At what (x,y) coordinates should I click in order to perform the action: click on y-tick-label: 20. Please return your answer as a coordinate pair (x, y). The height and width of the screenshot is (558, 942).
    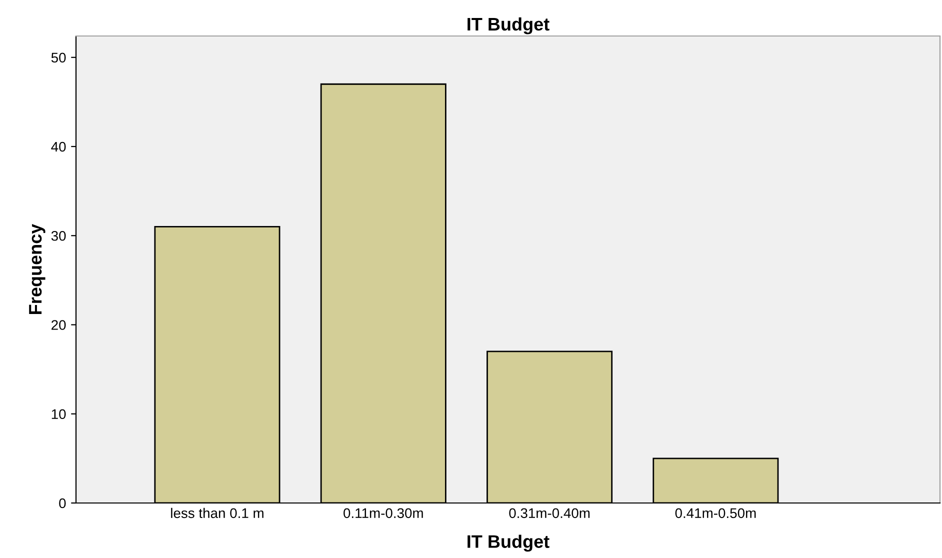
    Looking at the image, I should click on (59, 325).